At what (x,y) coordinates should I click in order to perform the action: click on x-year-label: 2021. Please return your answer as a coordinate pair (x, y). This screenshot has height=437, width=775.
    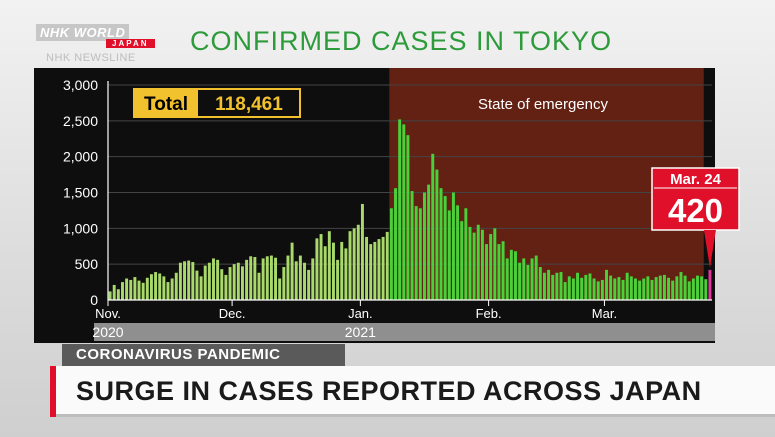
    Looking at the image, I should click on (360, 332).